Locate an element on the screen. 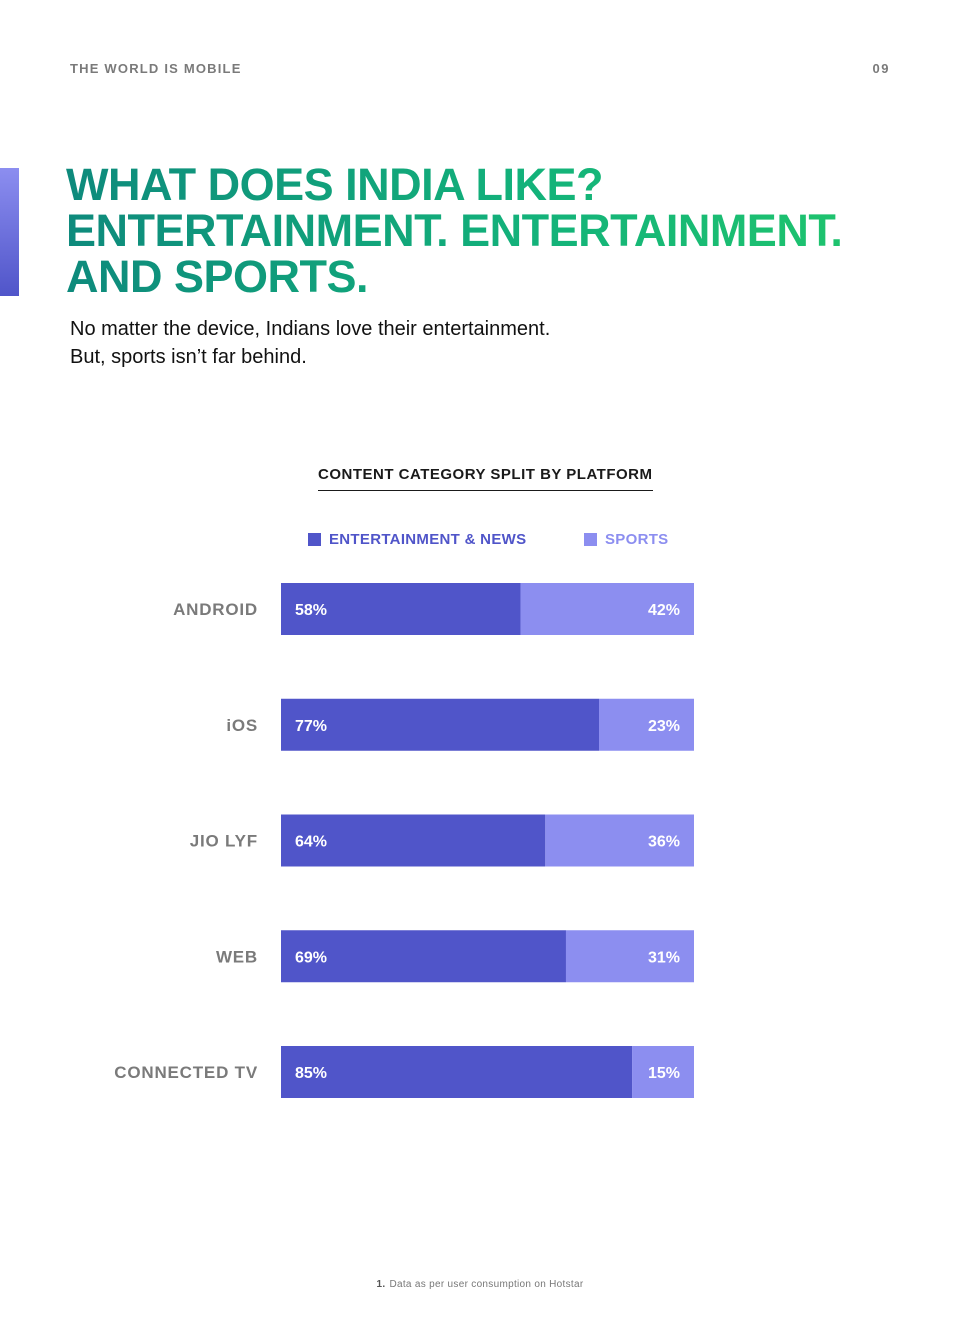 The width and height of the screenshot is (960, 1320). chart-legend: ENTERTAINMENT & NEWS SPORTS is located at coordinates (508, 541).